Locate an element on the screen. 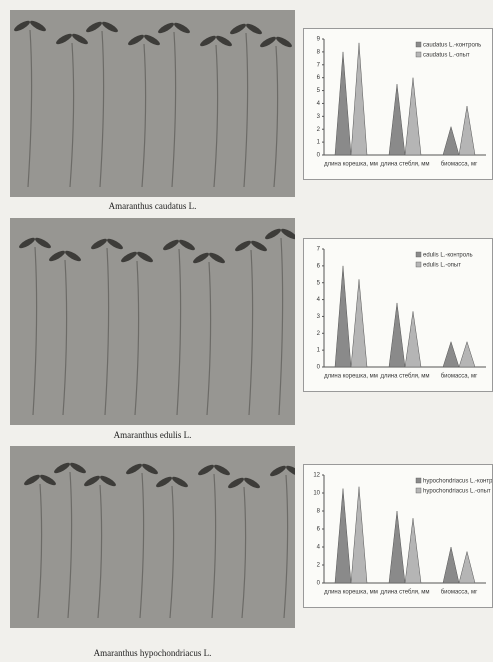 The width and height of the screenshot is (493, 662). caption: Amaranthus edulis L. is located at coordinates (152, 435).